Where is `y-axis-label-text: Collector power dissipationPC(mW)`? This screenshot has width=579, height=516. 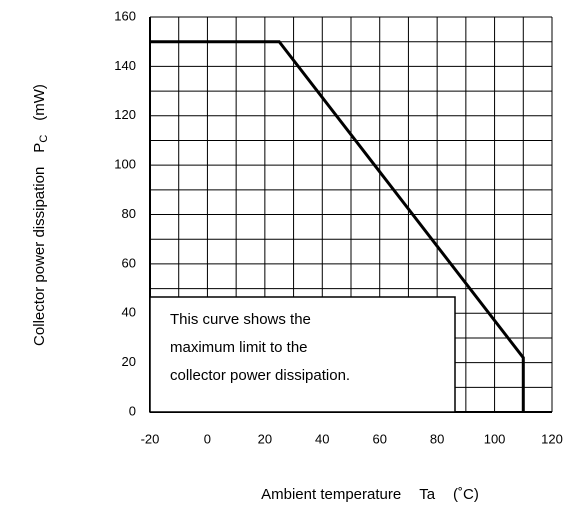
y-axis-label-text: Collector power dissipationPC(mW) is located at coordinates (40, 215).